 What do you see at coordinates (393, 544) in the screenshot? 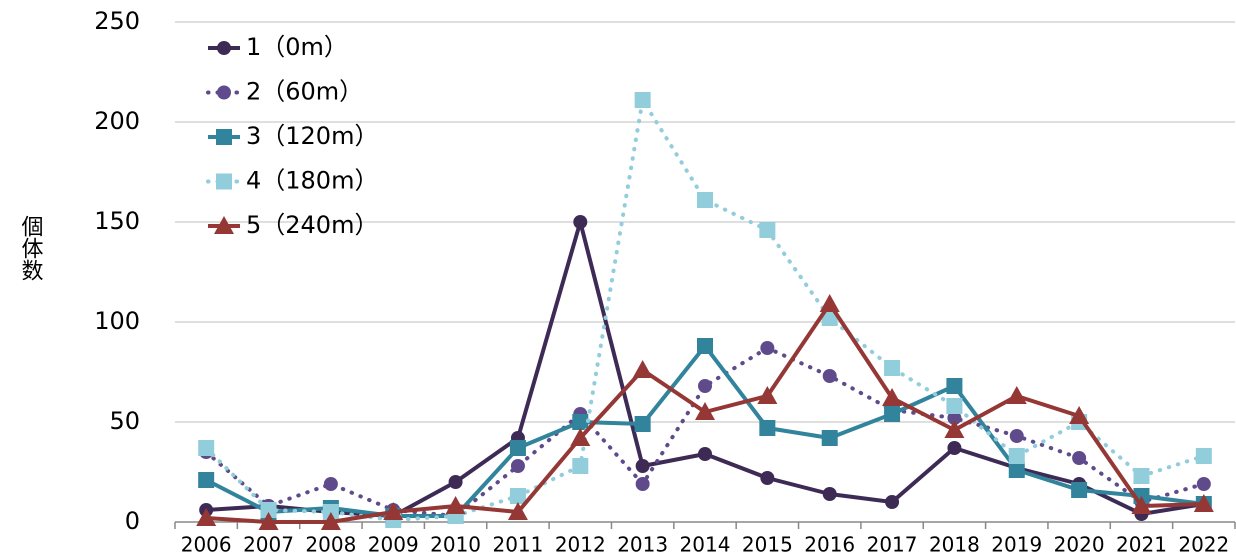
I see `x-tick-label: 2009` at bounding box center [393, 544].